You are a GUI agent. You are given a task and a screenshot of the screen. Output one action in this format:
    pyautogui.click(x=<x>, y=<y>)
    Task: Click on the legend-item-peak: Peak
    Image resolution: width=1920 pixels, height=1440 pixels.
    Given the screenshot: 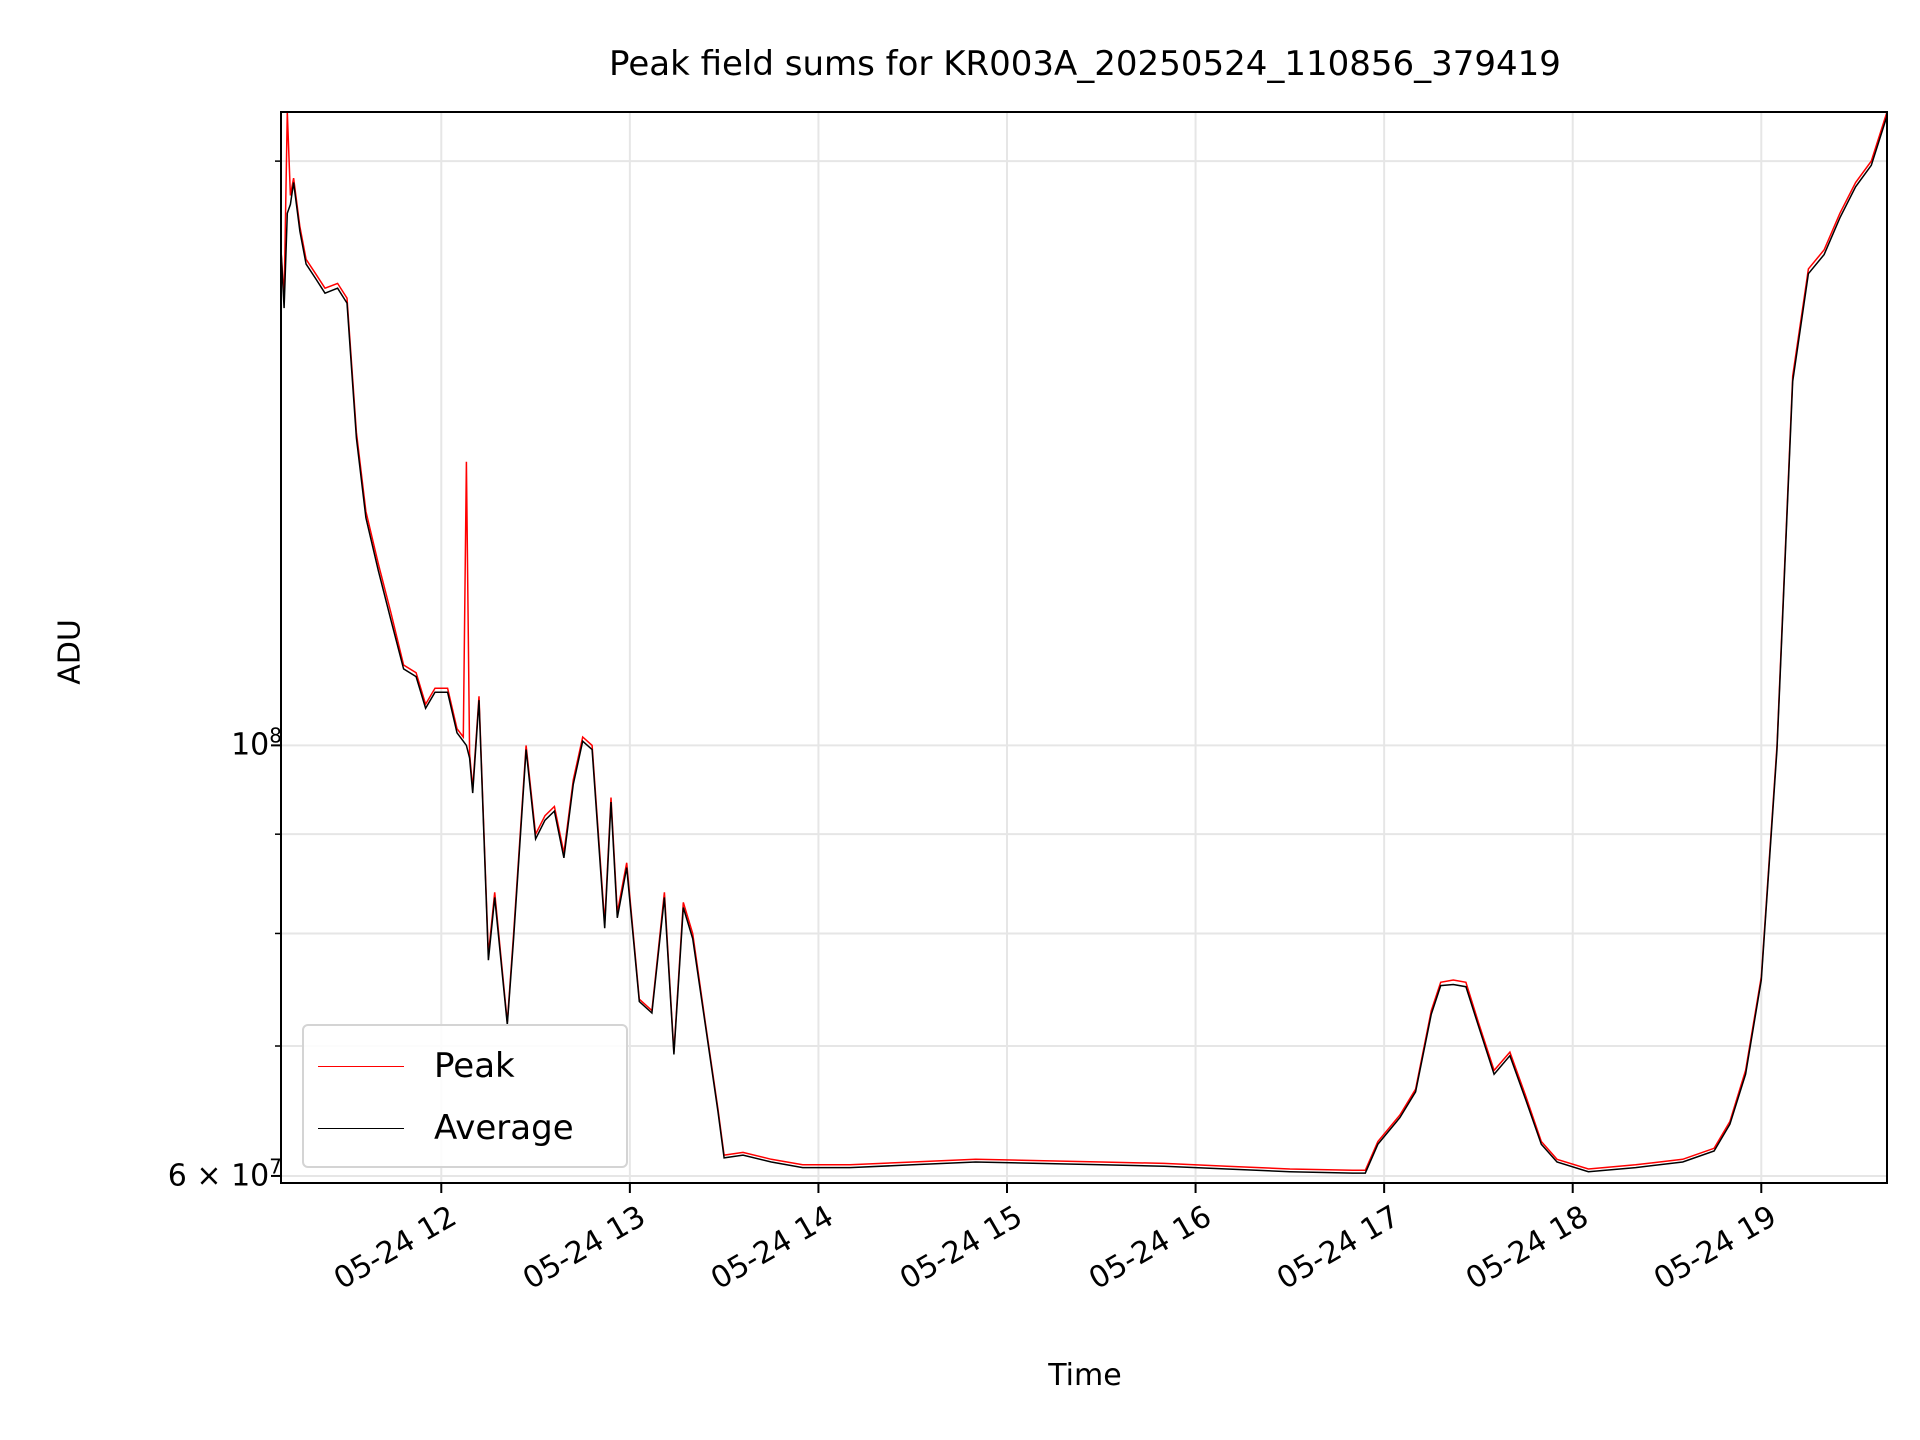 What is the action you would take?
    pyautogui.click(x=416, y=1066)
    